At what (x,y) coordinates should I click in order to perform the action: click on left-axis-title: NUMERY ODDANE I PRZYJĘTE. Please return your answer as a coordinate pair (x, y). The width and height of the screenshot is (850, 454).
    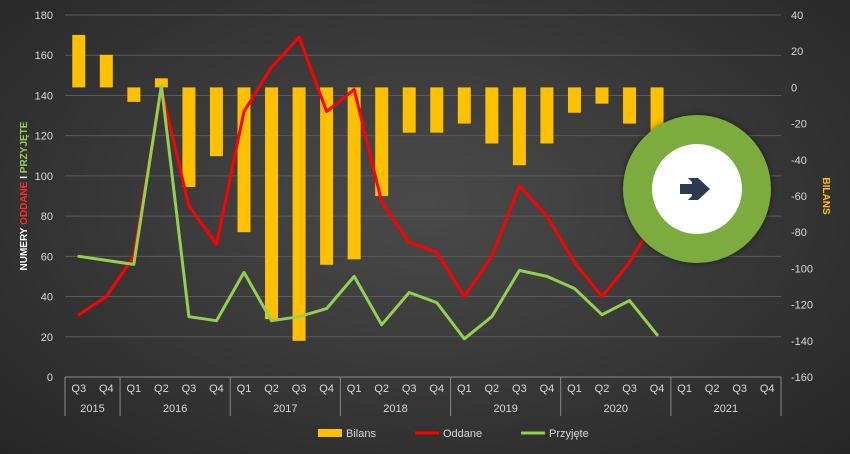
    Looking at the image, I should click on (24, 195).